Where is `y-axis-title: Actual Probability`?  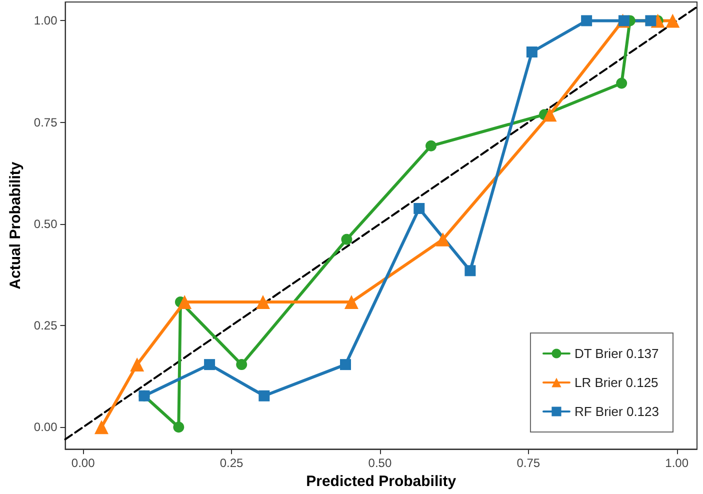 y-axis-title: Actual Probability is located at coordinates (15, 225).